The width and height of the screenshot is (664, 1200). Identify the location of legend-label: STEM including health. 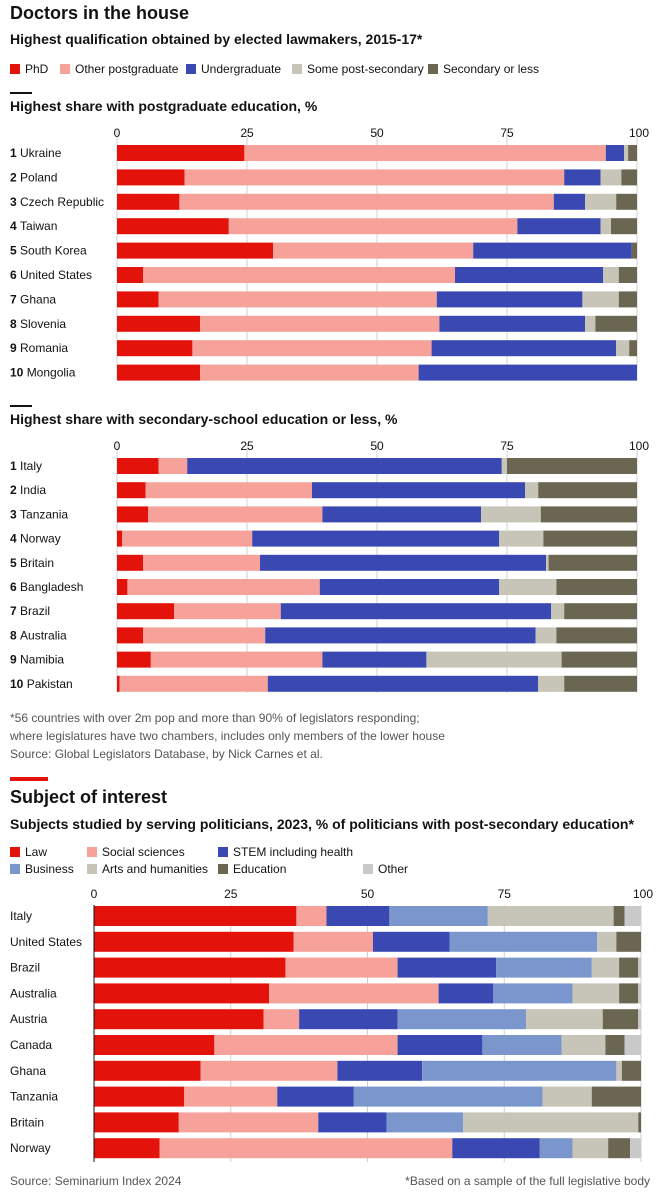
(293, 852).